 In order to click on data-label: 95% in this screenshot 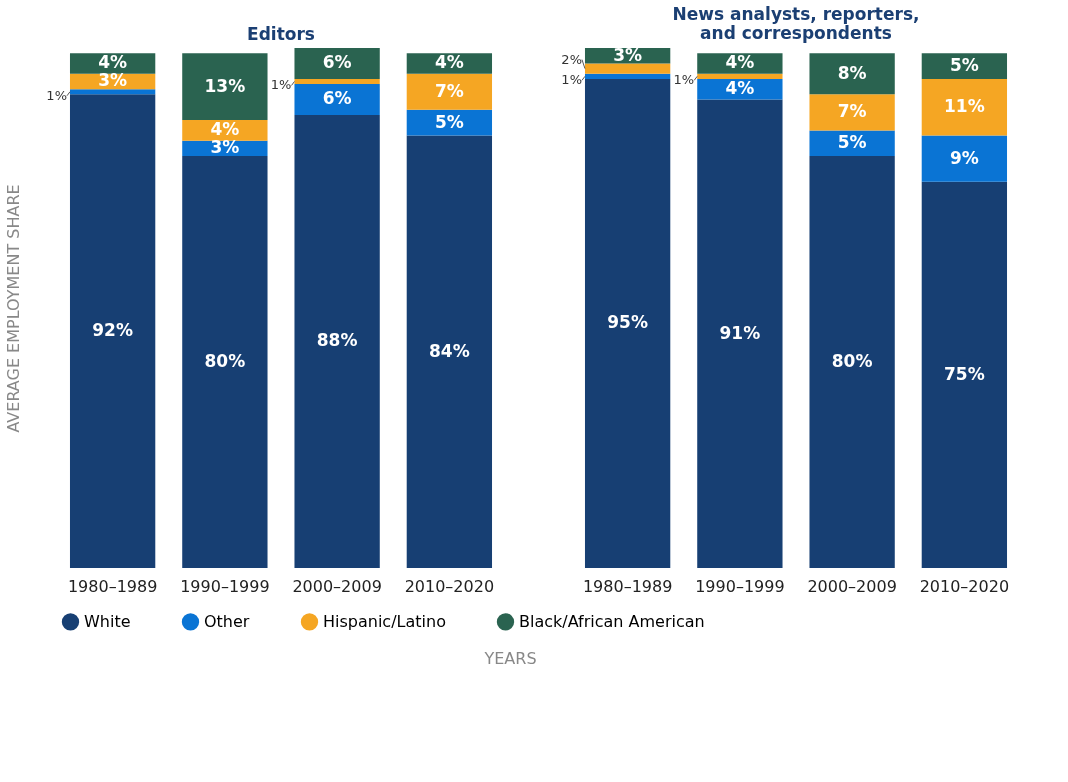, I will do `click(627, 322)`.